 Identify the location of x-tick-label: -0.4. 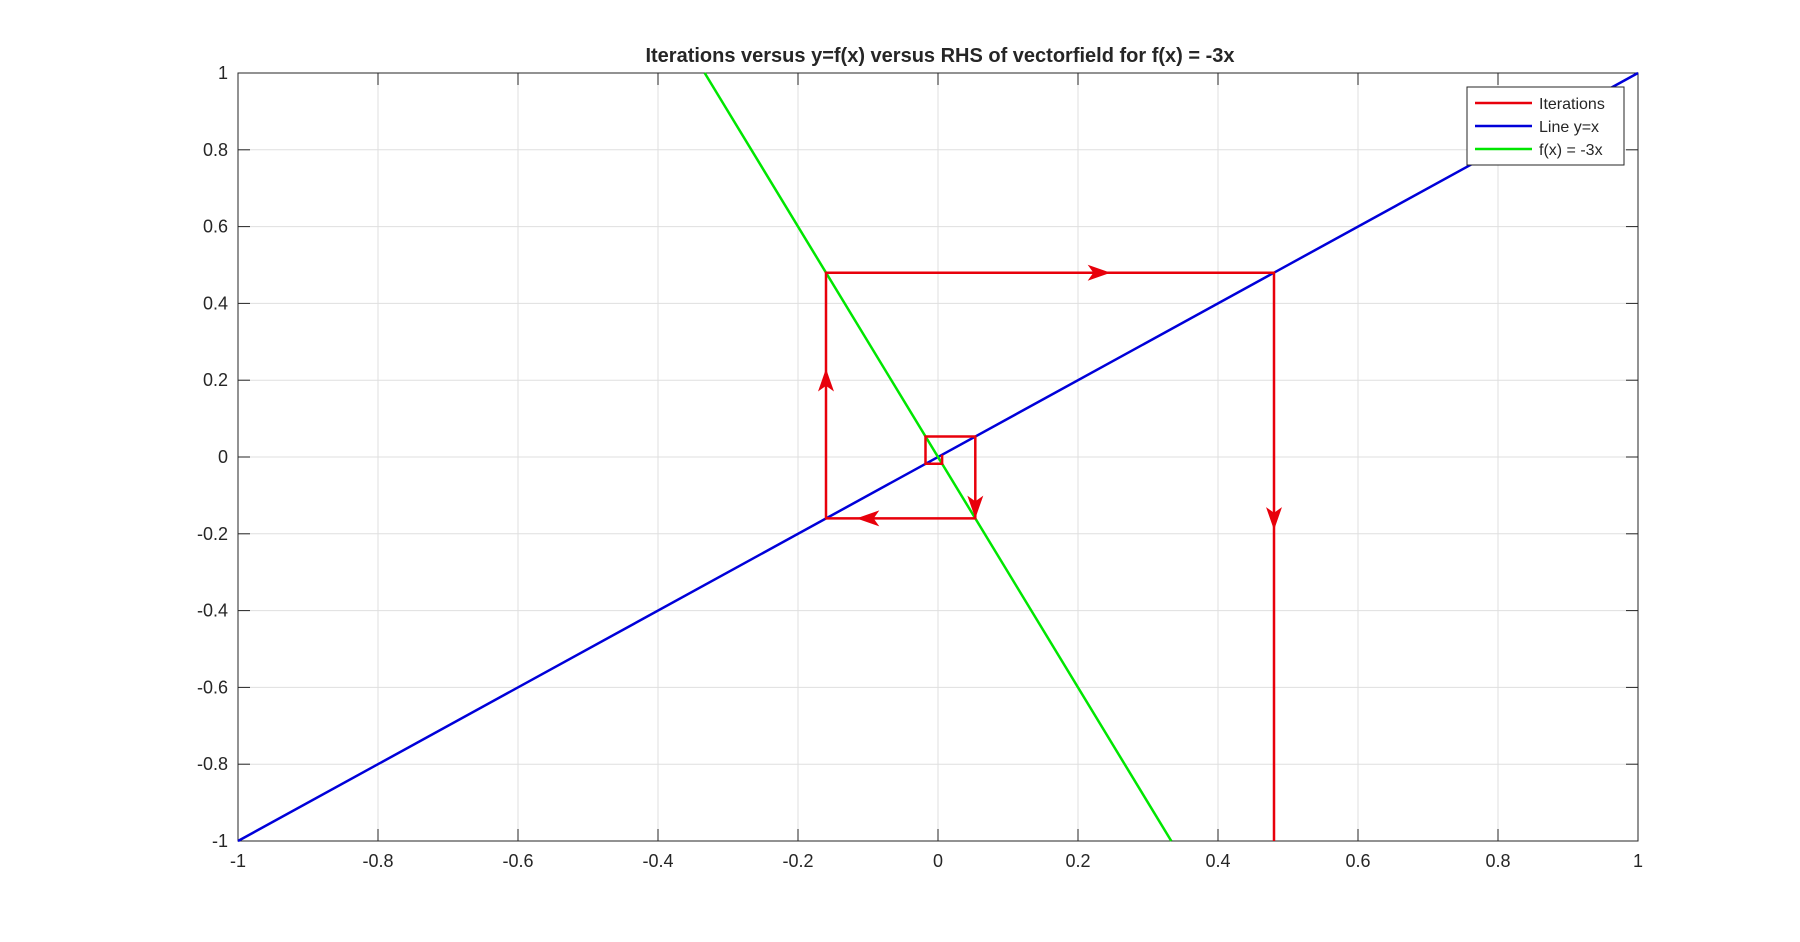
(657, 861).